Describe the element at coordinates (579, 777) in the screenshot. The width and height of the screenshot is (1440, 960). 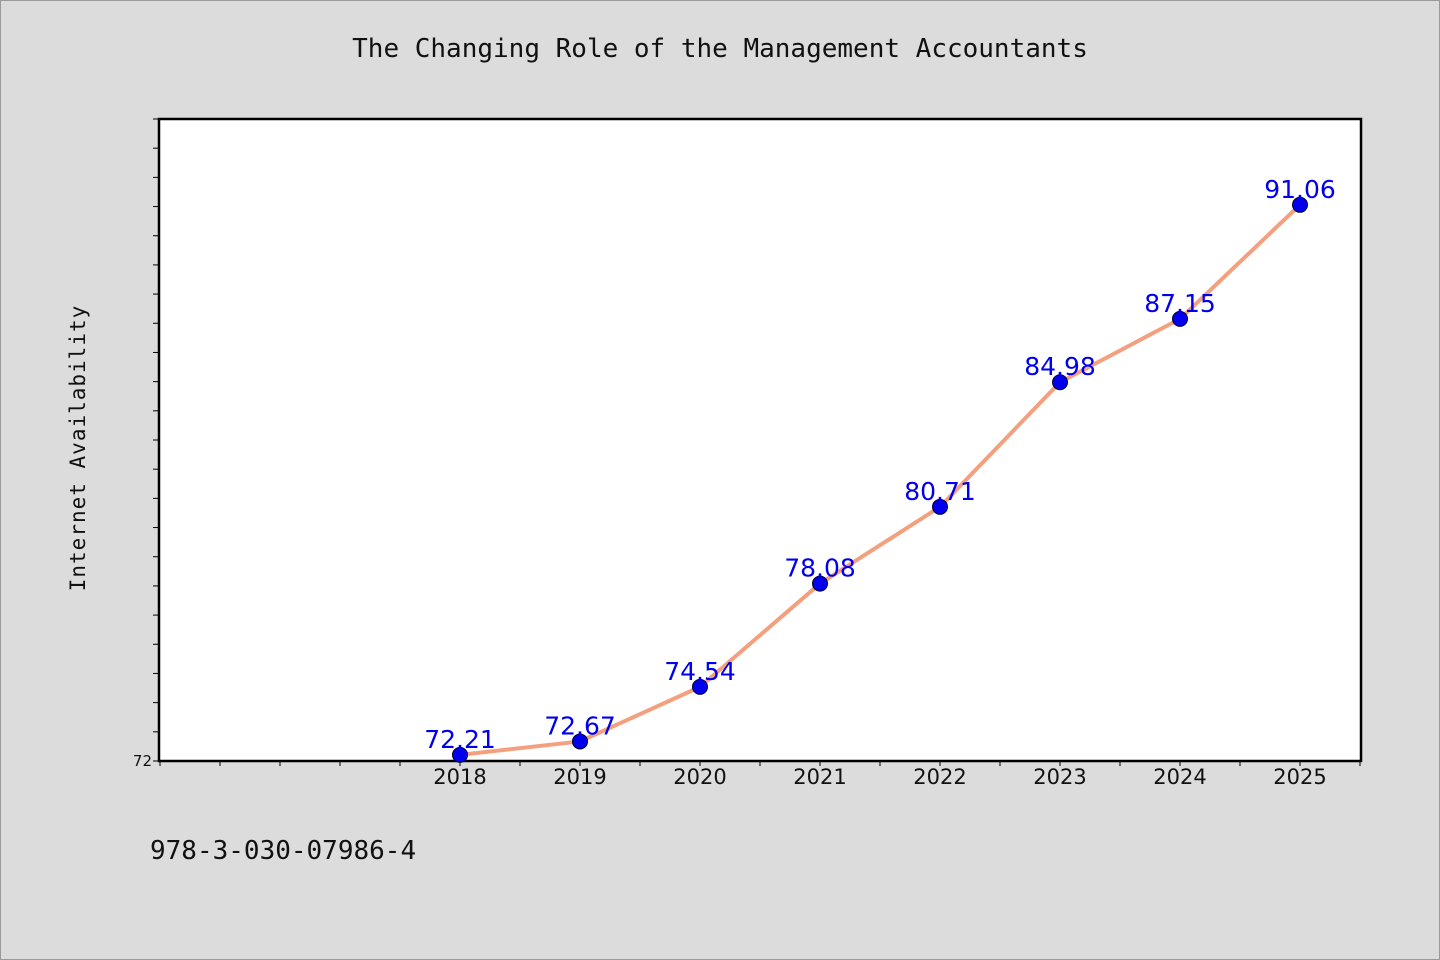
I see `x-tick-label: 2019` at that location.